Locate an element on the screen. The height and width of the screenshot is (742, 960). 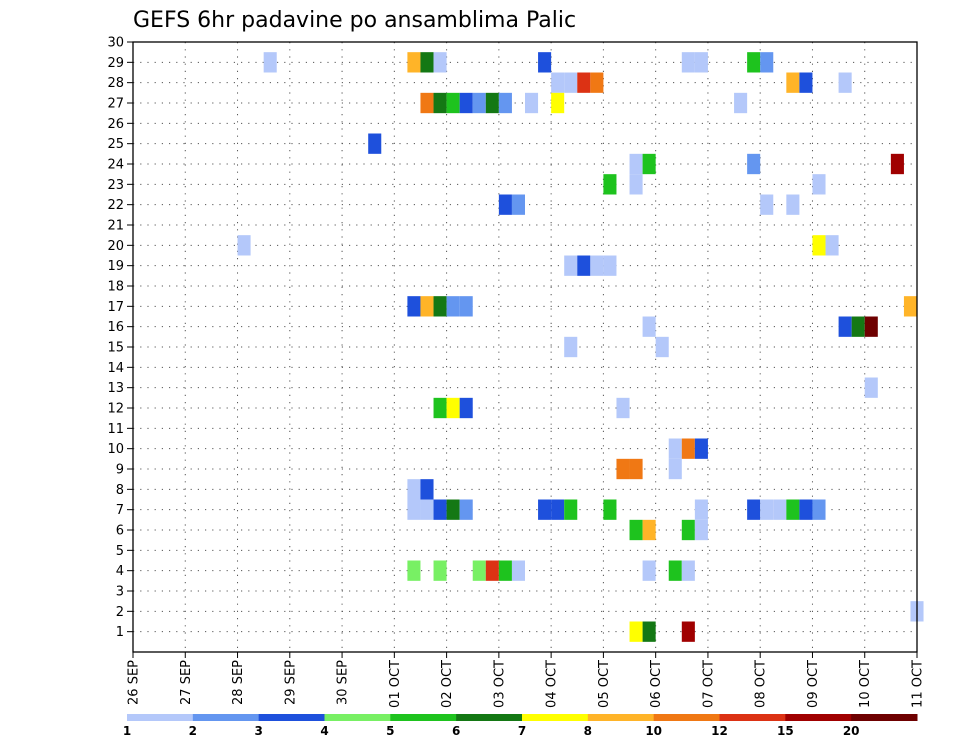
x-tick-label: 10 OCT is located at coordinates (865, 684).